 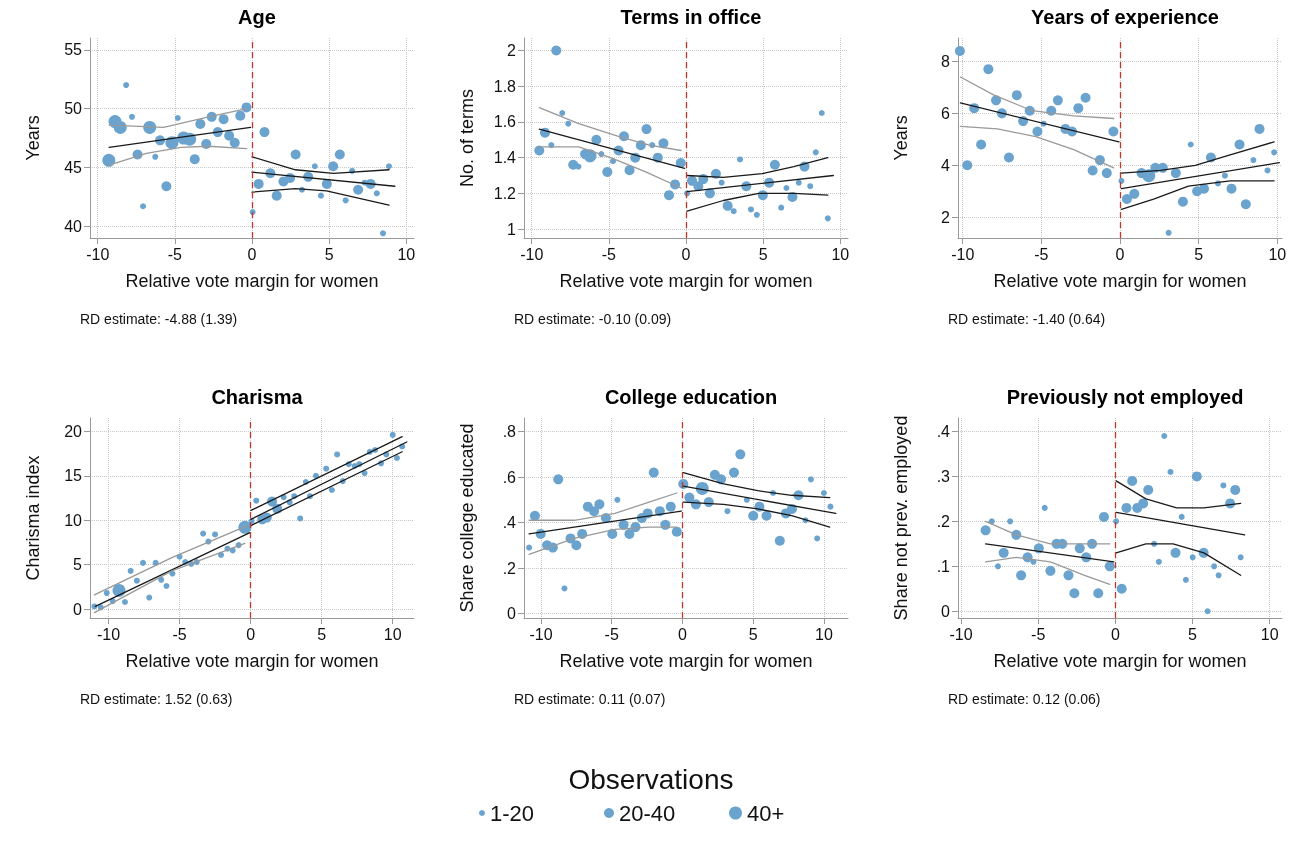 What do you see at coordinates (73, 50) in the screenshot?
I see `y-tick-label: 55` at bounding box center [73, 50].